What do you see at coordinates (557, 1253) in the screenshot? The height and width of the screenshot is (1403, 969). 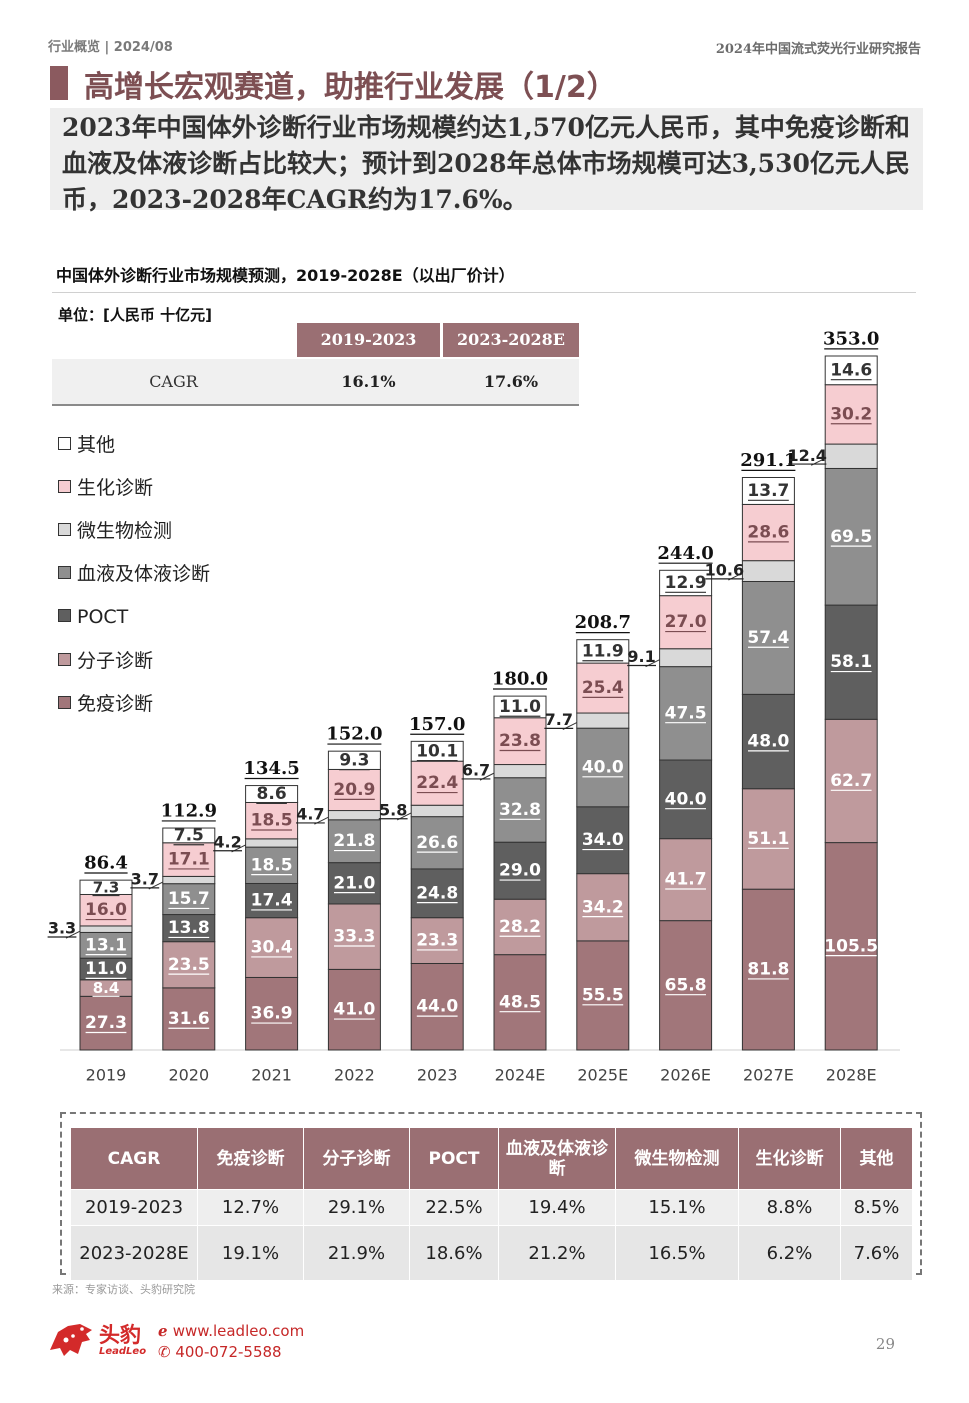 I see `table-cell: 21.2%` at bounding box center [557, 1253].